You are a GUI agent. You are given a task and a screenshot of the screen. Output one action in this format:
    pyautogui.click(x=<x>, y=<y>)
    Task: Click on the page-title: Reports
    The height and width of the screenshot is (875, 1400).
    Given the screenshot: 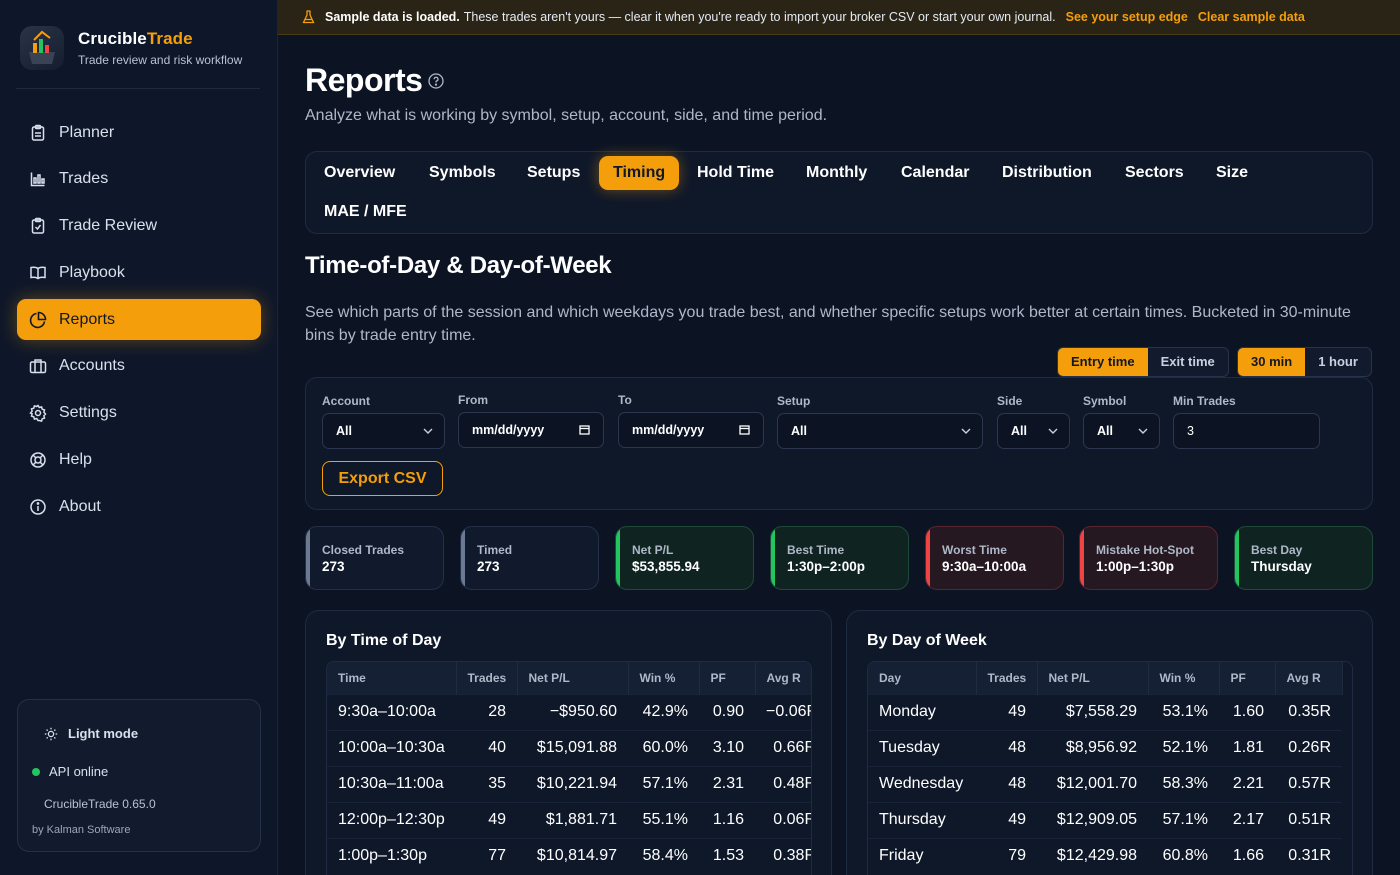 What is the action you would take?
    pyautogui.click(x=364, y=80)
    